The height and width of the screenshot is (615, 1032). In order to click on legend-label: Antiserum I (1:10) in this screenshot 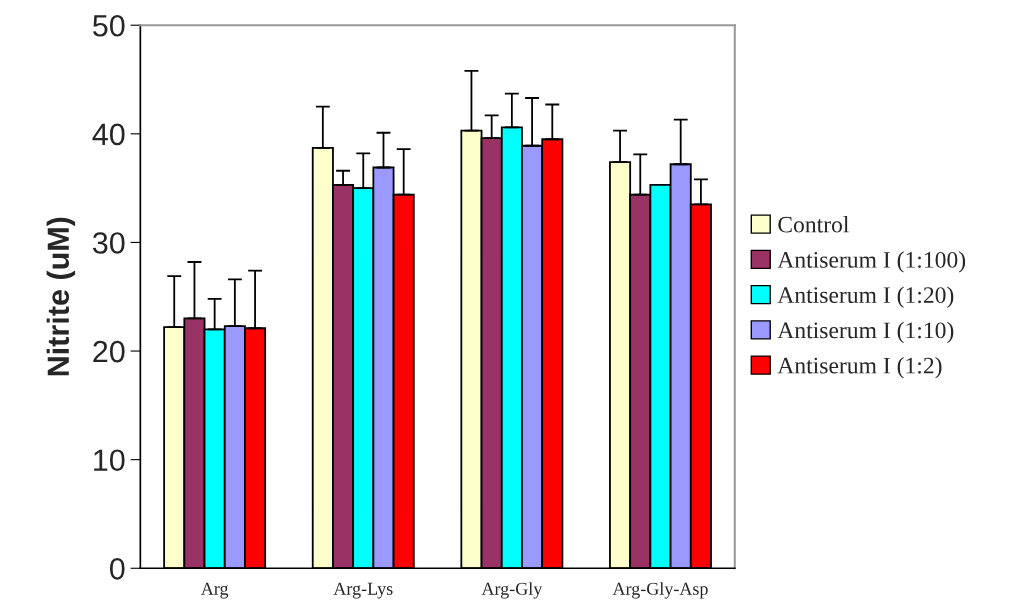, I will do `click(865, 332)`.